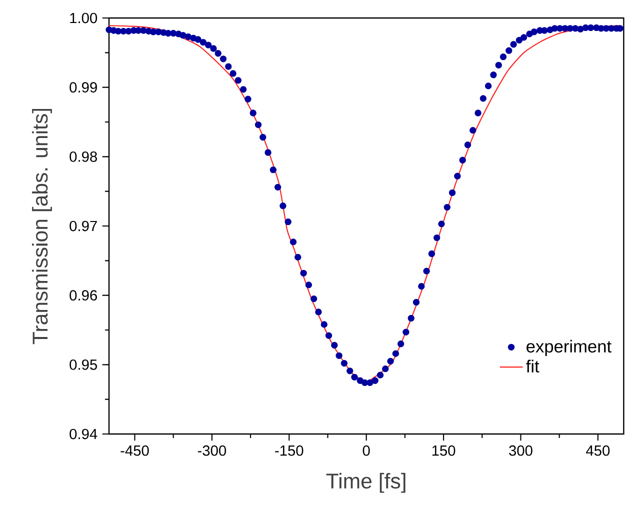  I want to click on legend-label: experiment, so click(569, 348).